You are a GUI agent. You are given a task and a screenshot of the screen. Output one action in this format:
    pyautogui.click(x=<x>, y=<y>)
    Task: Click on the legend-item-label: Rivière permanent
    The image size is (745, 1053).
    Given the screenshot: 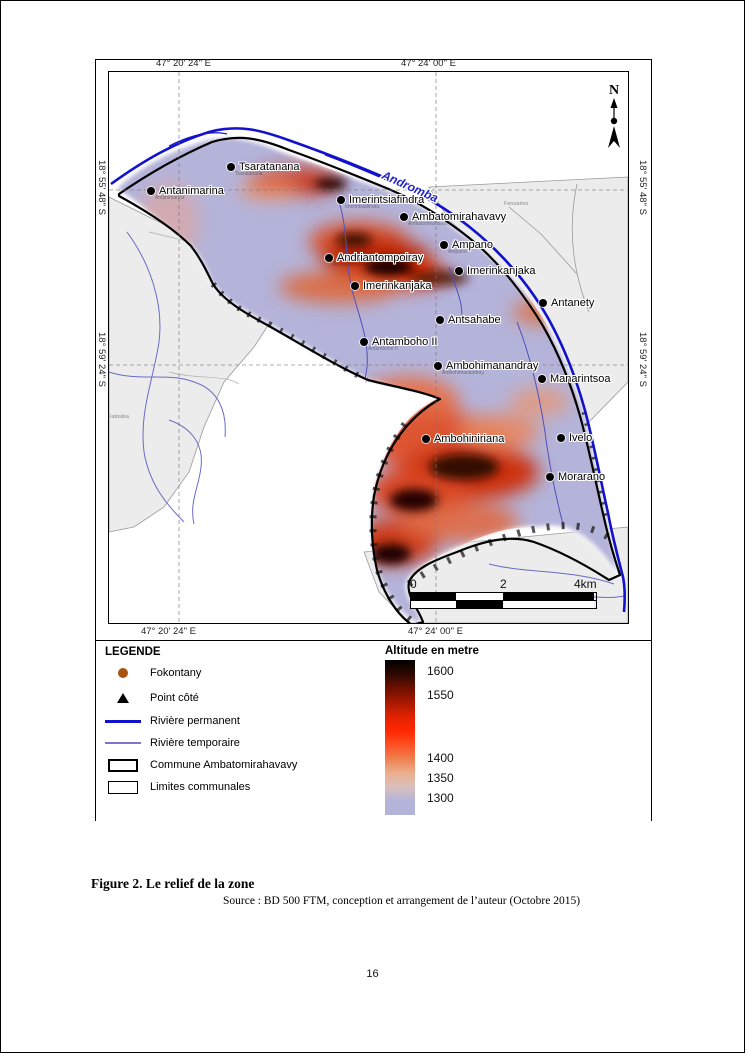 What is the action you would take?
    pyautogui.click(x=195, y=721)
    